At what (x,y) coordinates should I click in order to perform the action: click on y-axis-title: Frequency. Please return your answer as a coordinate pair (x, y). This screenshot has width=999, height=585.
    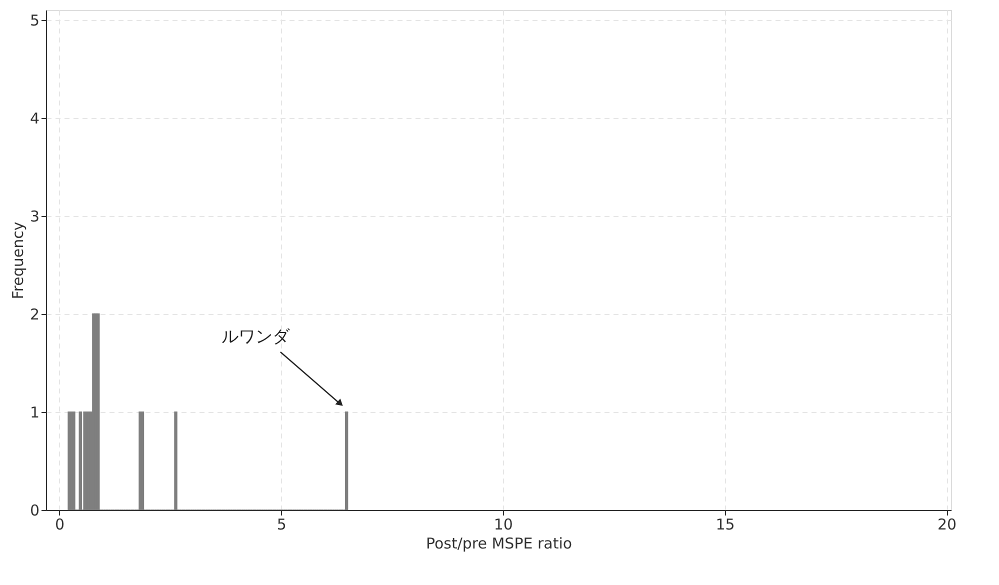
    Looking at the image, I should click on (17, 261).